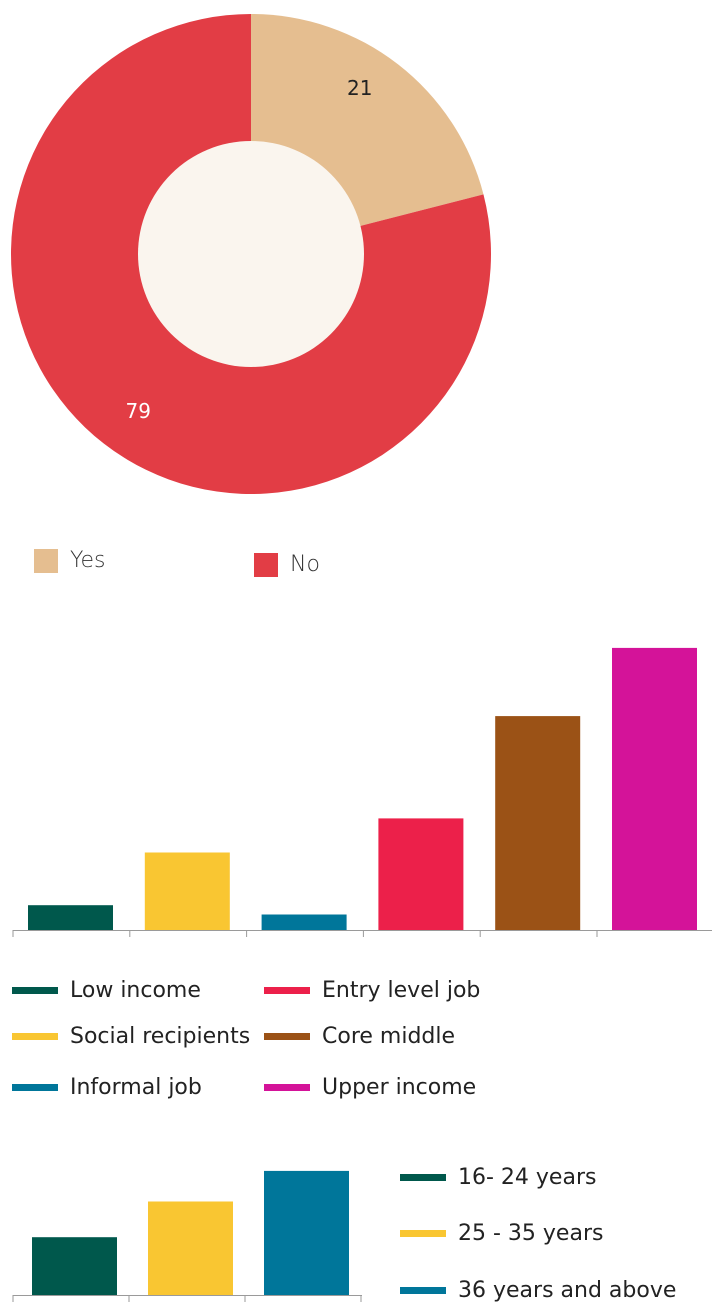 The width and height of the screenshot is (712, 1306). I want to click on legend-label-informal-job: Informal job, so click(136, 1087).